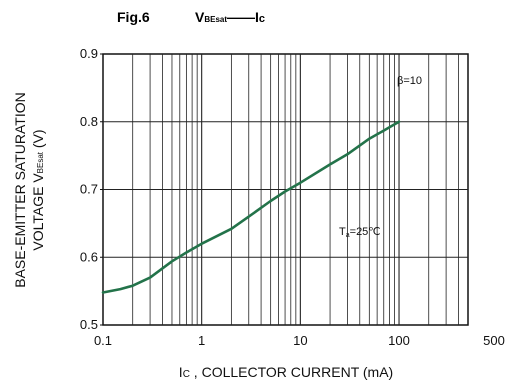 The image size is (513, 389). I want to click on y-tick-label: 0.9, so click(89, 53).